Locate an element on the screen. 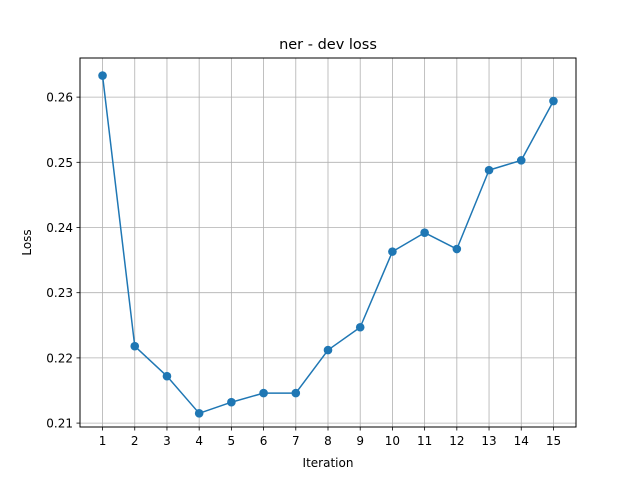 This screenshot has height=480, width=640. x-tick-label: 9 is located at coordinates (360, 441).